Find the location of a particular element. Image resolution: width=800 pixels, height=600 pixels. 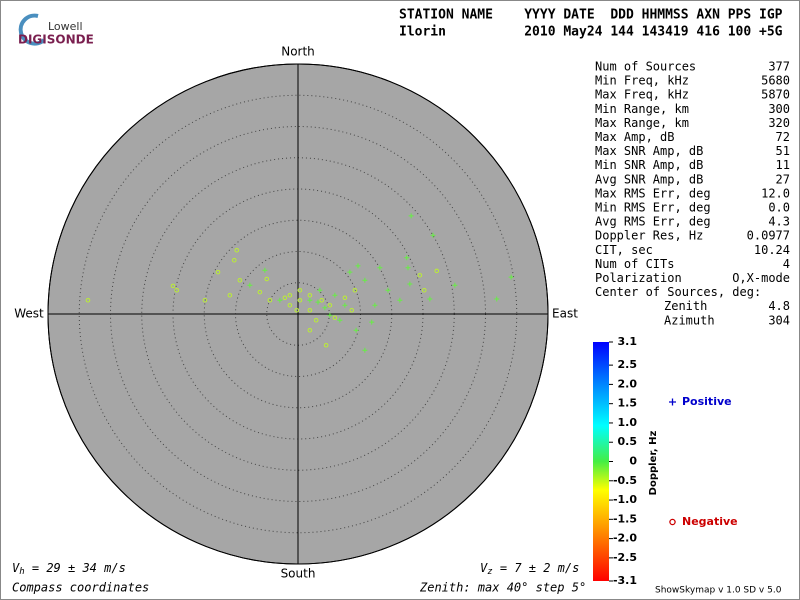

stat-value: O,X-mode is located at coordinates (761, 278).